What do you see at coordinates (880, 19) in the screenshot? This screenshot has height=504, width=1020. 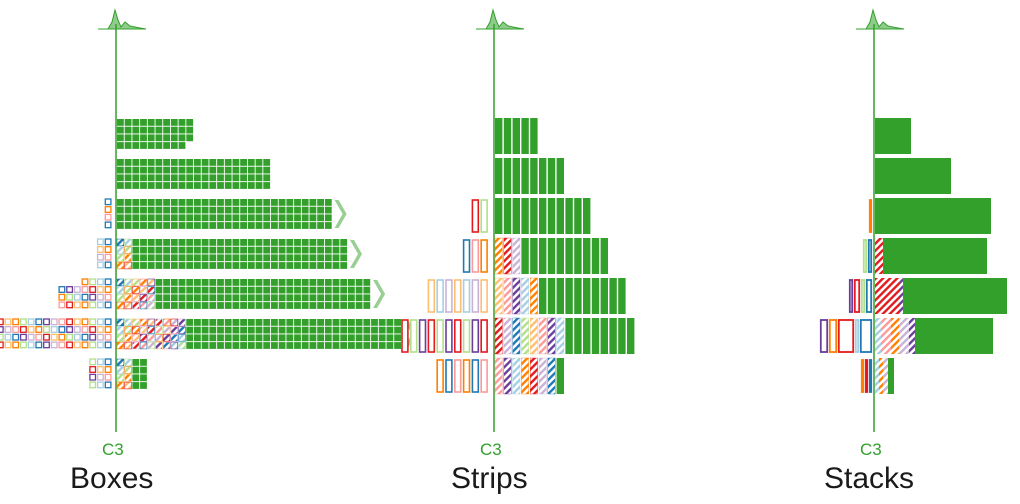 I see `stacks-distribution-sparkline` at bounding box center [880, 19].